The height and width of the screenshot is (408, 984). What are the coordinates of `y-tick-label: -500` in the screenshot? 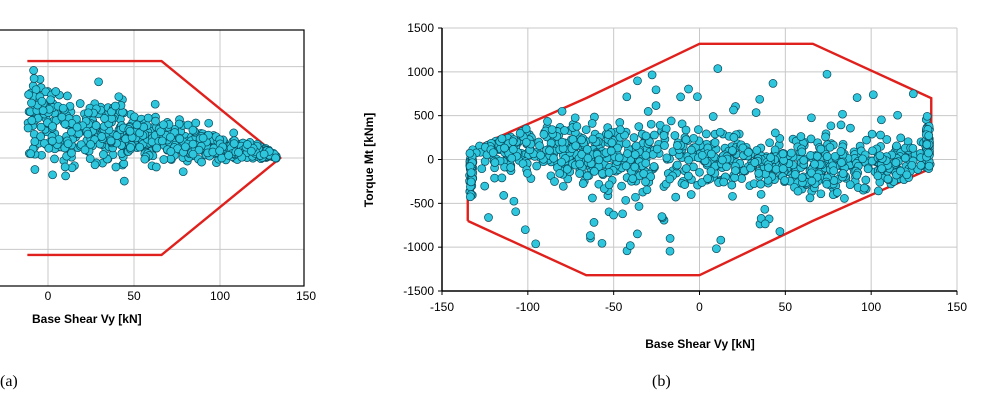 It's located at (422, 203).